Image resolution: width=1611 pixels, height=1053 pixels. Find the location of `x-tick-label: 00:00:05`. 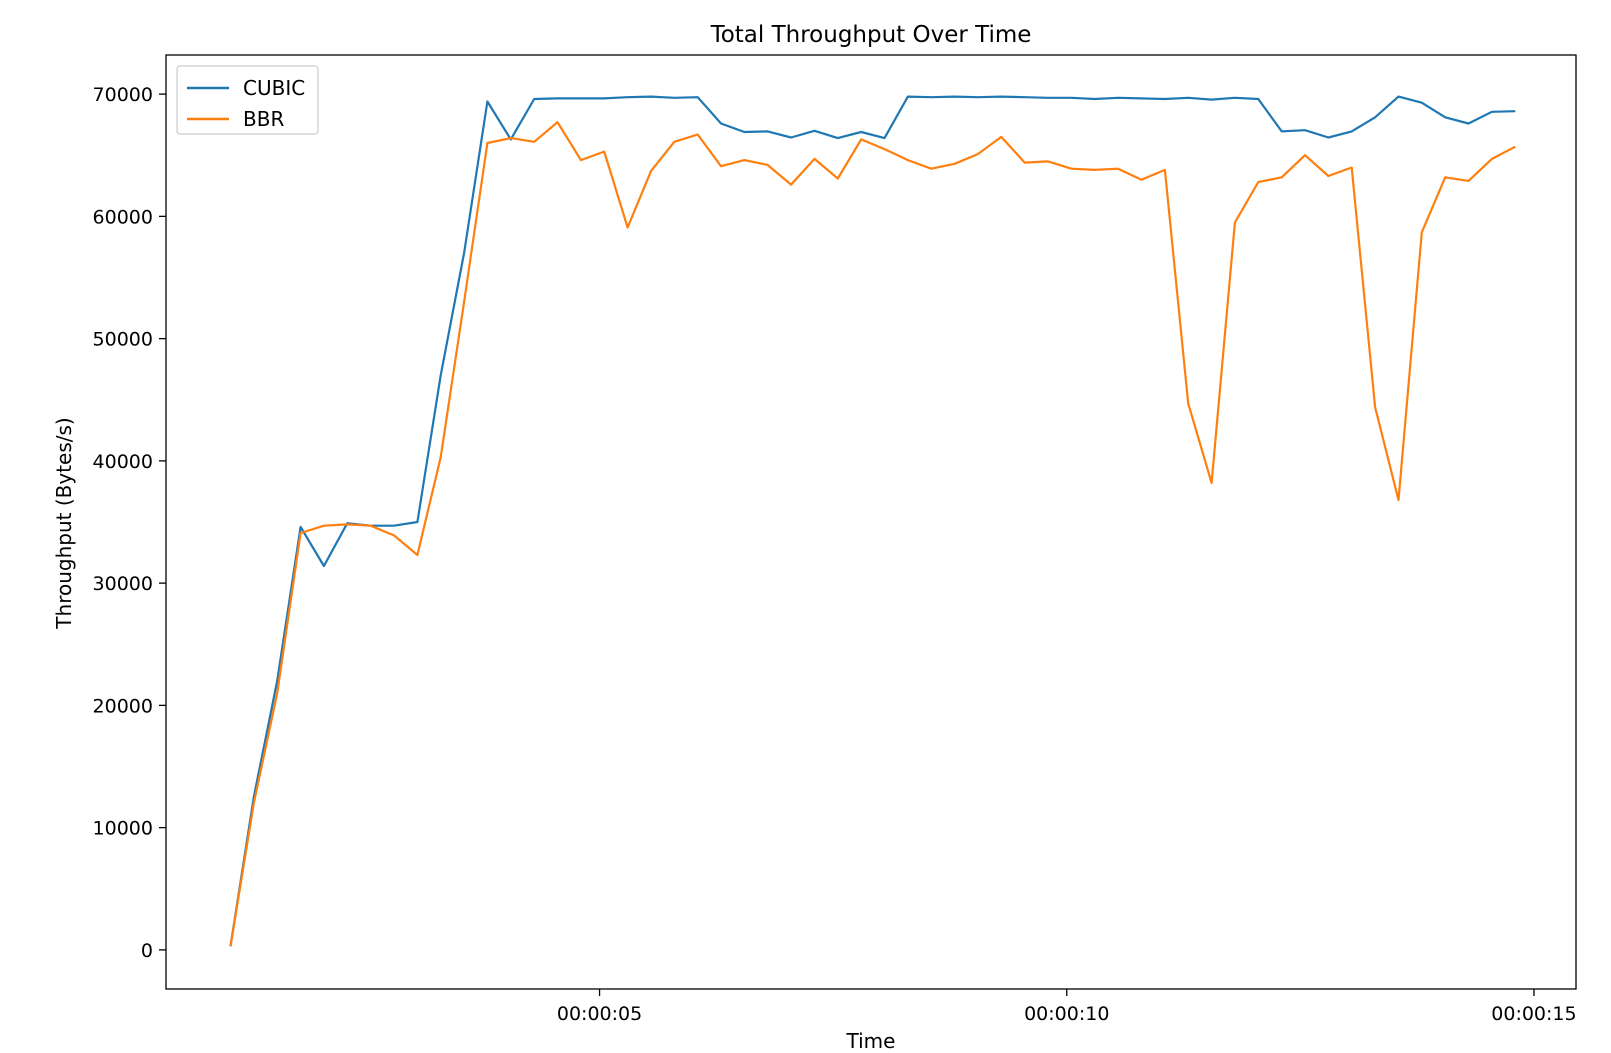

x-tick-label: 00:00:05 is located at coordinates (599, 1014).